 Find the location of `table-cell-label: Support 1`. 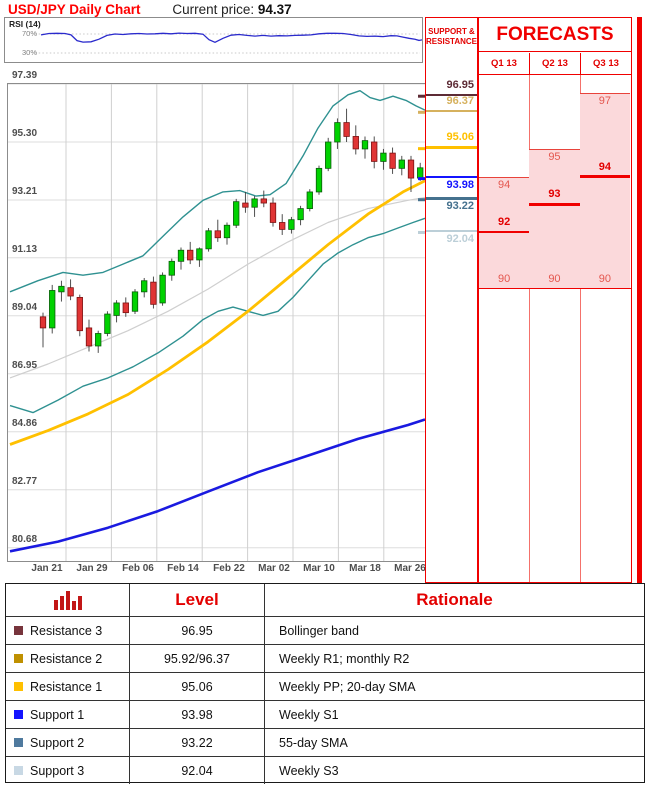

table-cell-label: Support 1 is located at coordinates (67, 714).